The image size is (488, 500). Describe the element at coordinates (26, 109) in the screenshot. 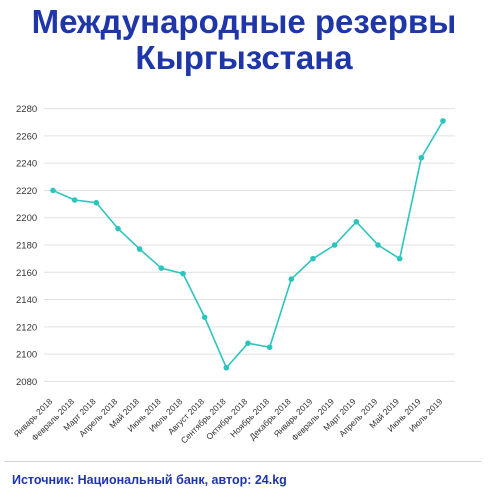

I see `y-tick-label: 2280` at that location.